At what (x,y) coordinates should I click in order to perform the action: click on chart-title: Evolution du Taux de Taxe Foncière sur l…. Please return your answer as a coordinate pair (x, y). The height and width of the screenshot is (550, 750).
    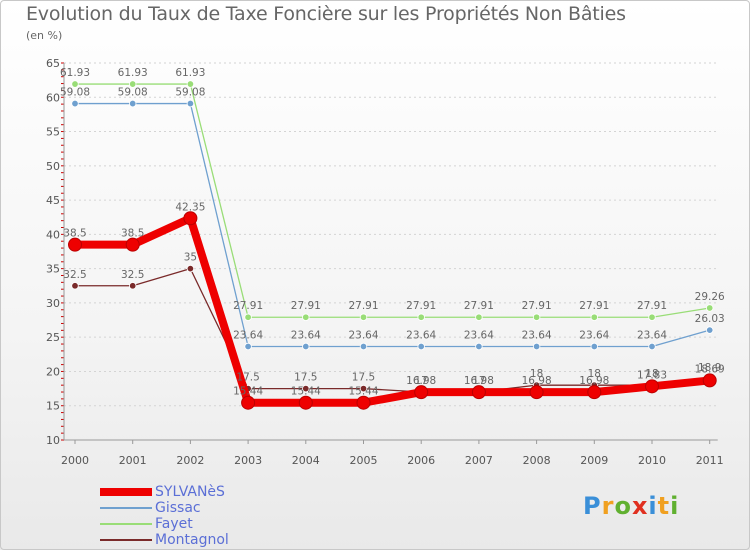
    Looking at the image, I should click on (326, 14).